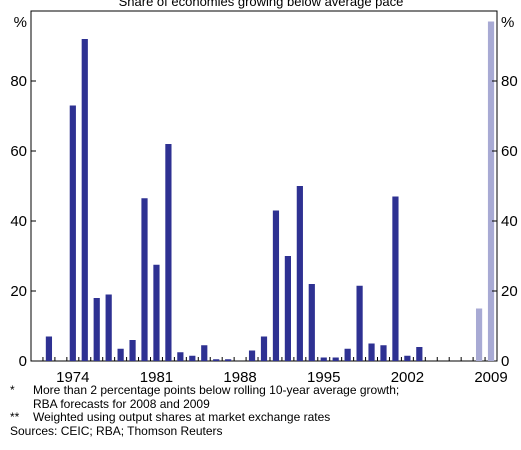 The width and height of the screenshot is (521, 450). I want to click on bar-1976, so click(96, 329).